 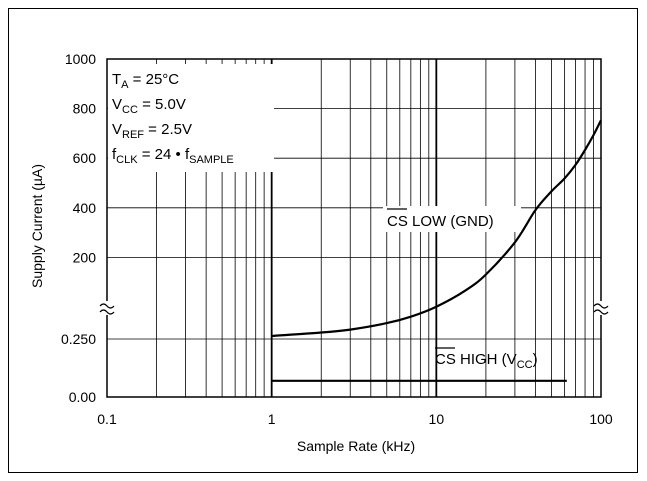 I want to click on y-axis: 1000 800 600 400 200 0.250 0.00, so click(x=78, y=228).